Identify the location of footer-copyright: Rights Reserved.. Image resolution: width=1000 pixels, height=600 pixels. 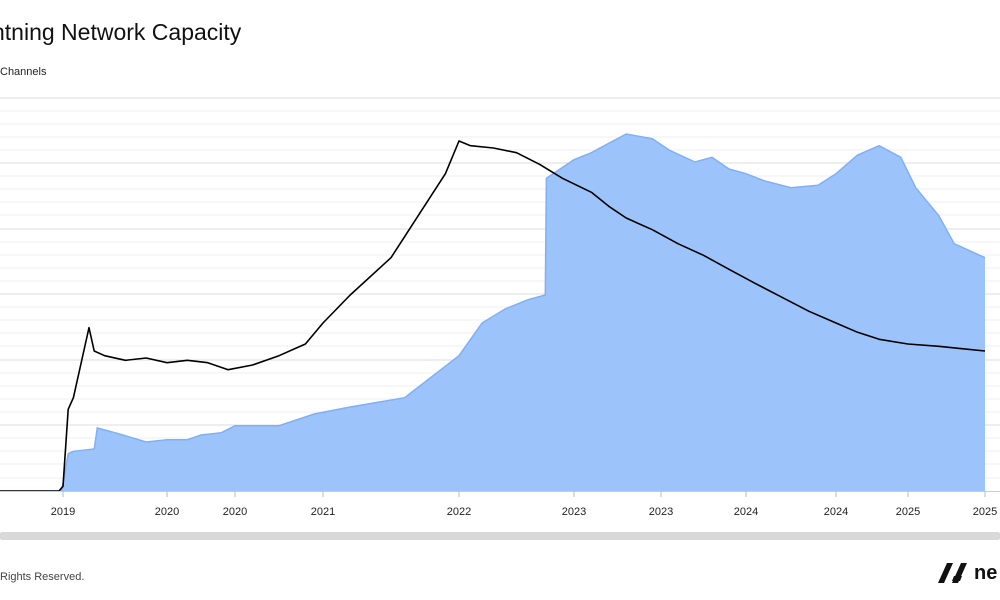
(42, 577).